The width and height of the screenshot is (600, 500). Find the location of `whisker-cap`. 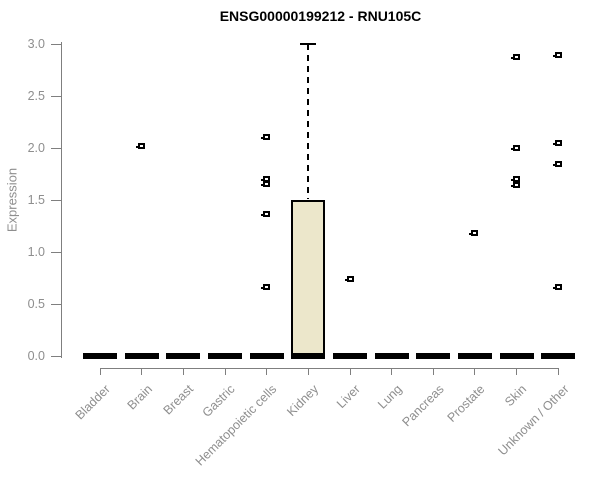

whisker-cap is located at coordinates (308, 44).